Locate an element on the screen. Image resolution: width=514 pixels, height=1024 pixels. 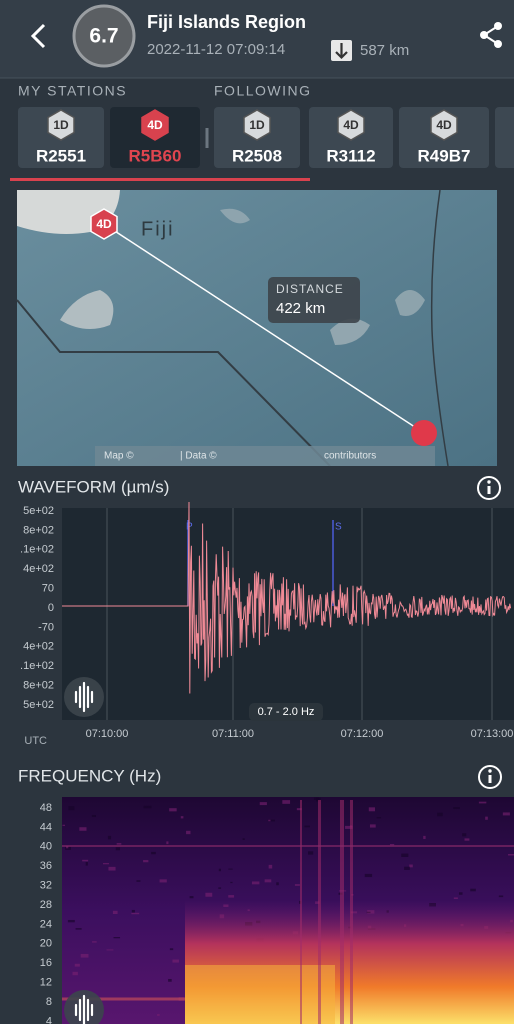
distance-value: 422 km is located at coordinates (300, 308).